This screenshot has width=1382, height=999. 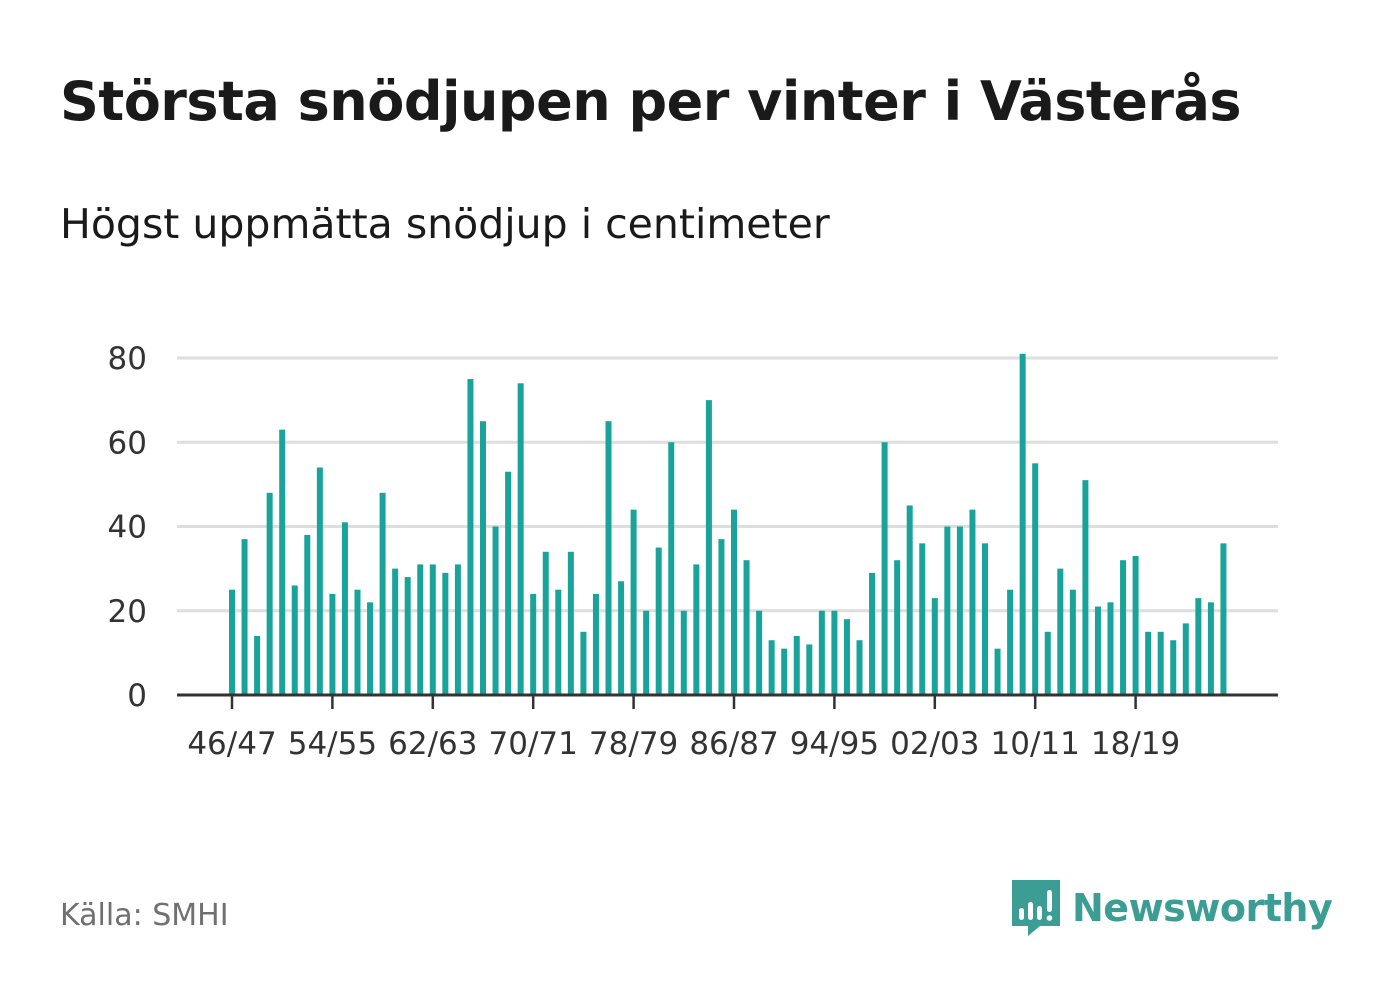 I want to click on x-tick-label: 18/19, so click(x=1135, y=744).